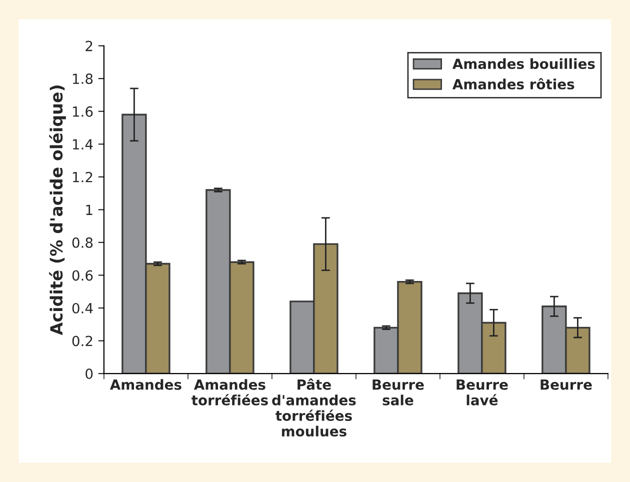  I want to click on x-tick-label: Beurre lavé, so click(482, 393).